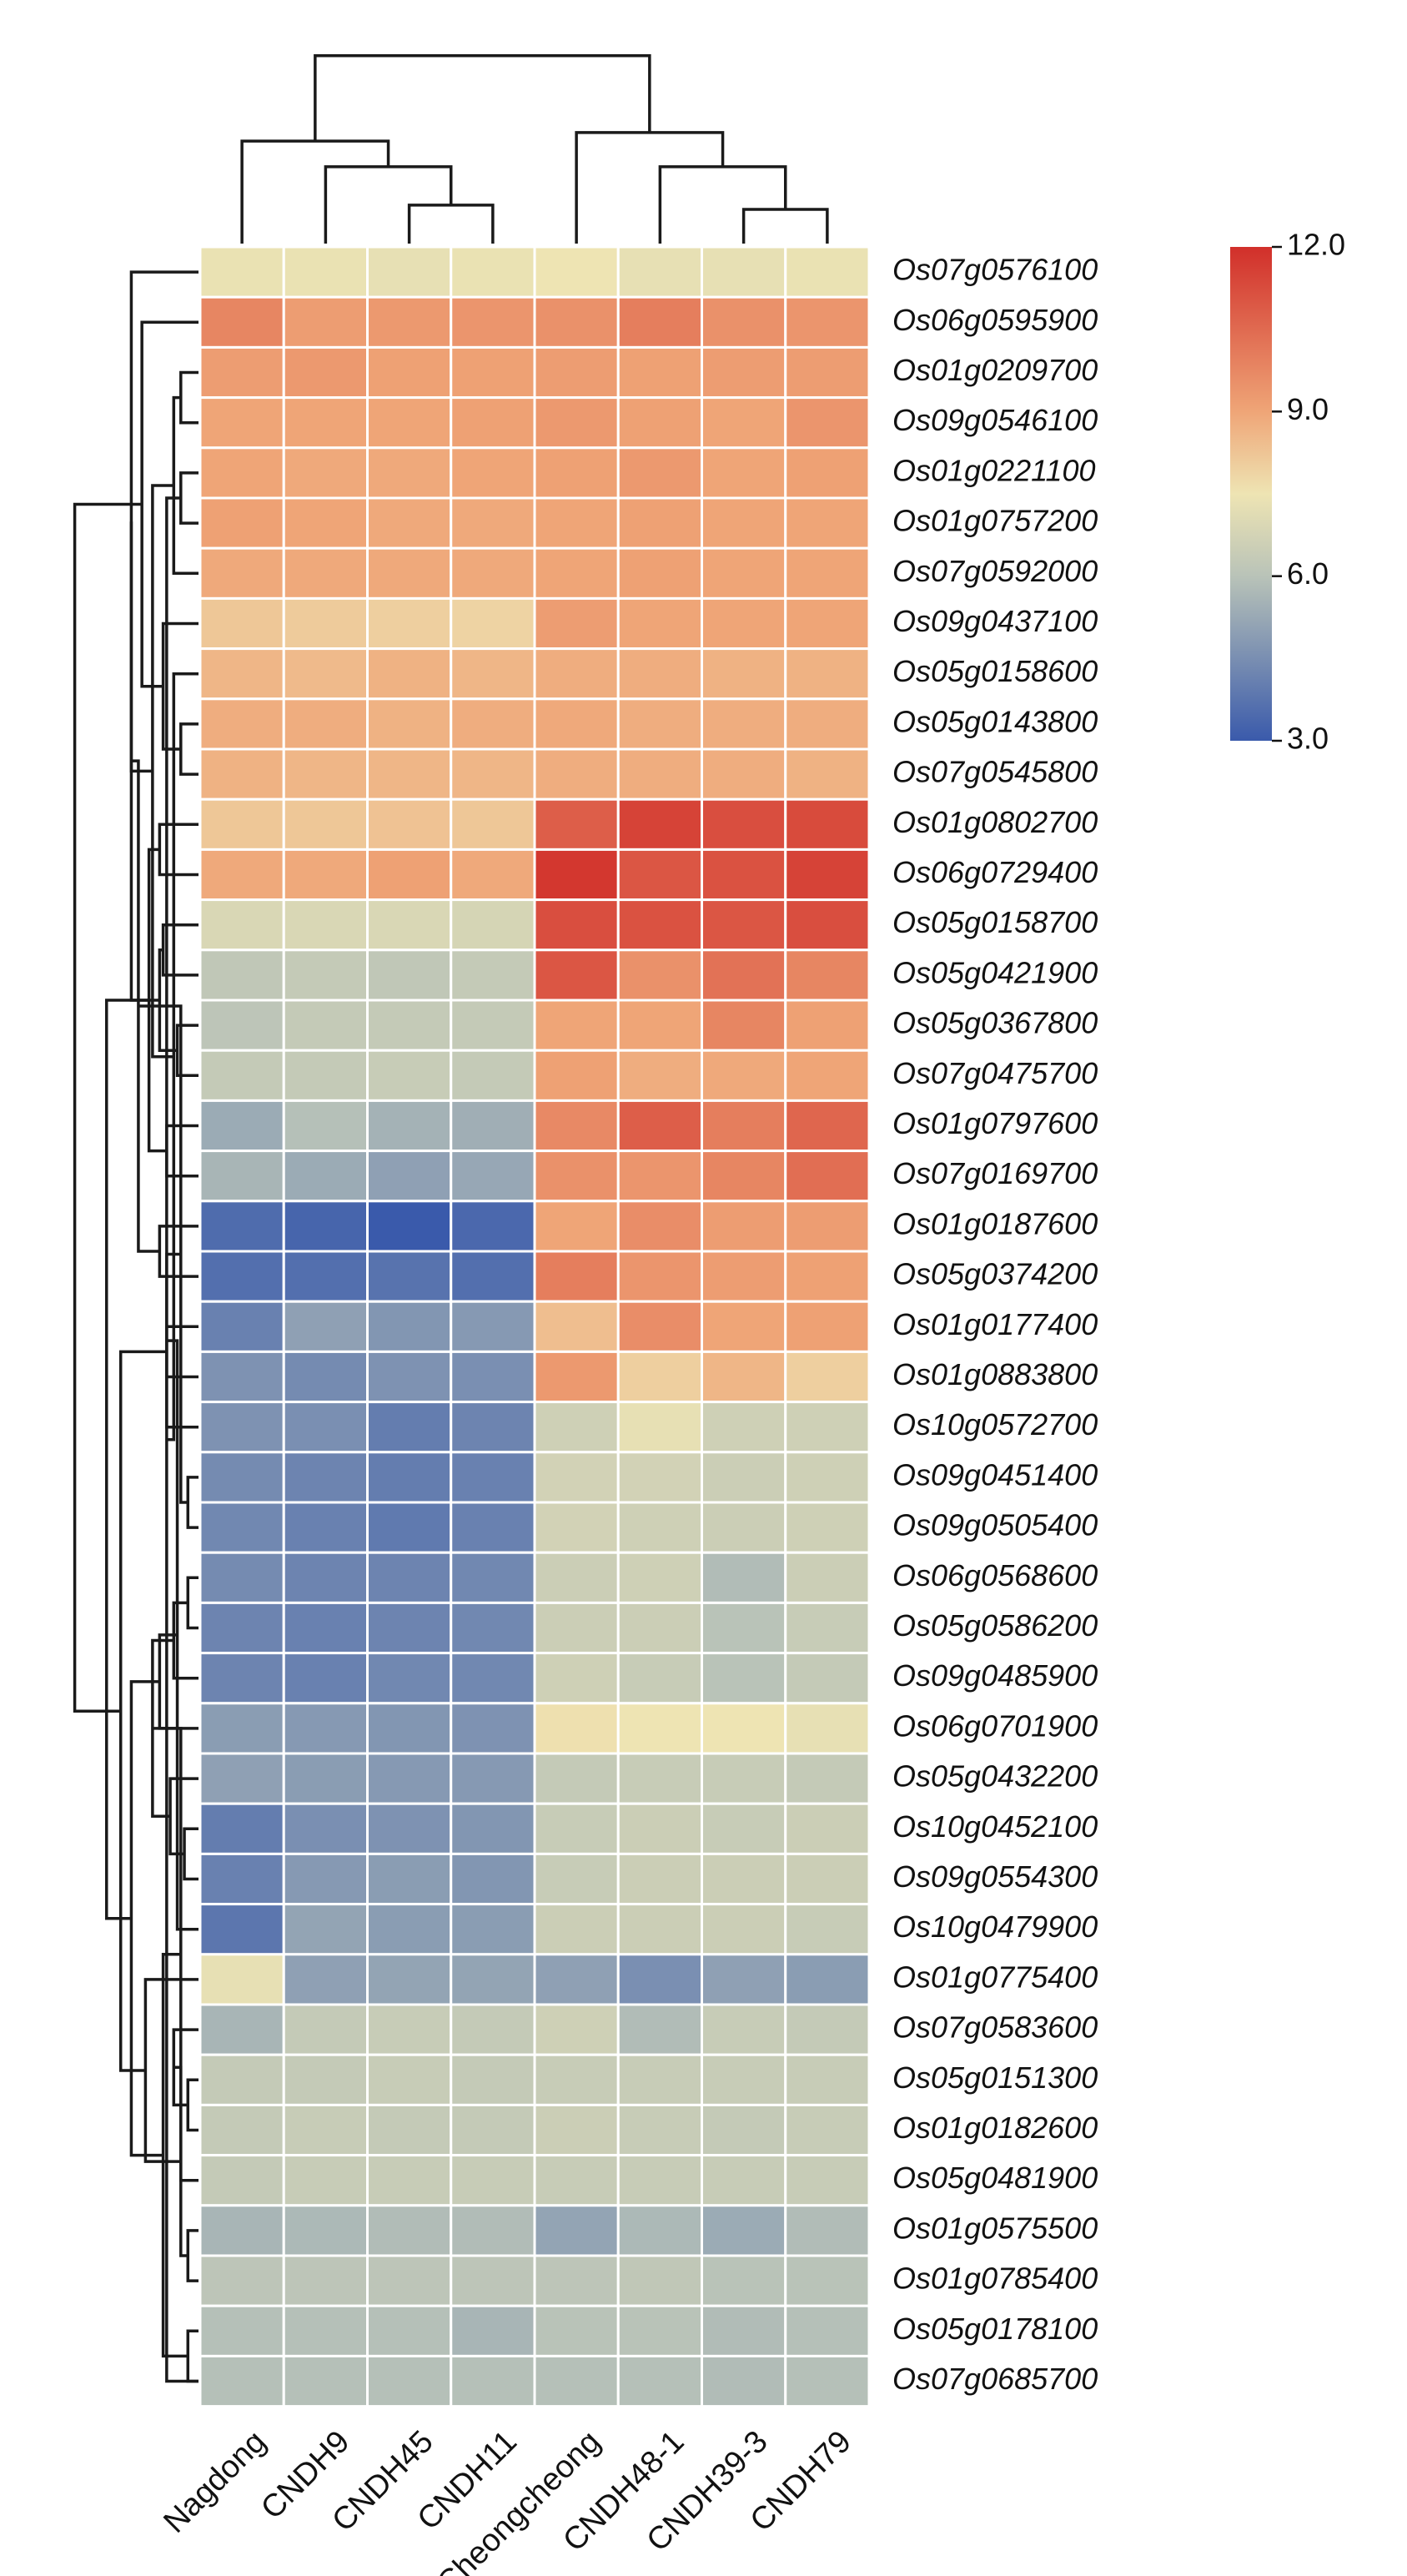 Image resolution: width=1407 pixels, height=2576 pixels. Describe the element at coordinates (493, 824) in the screenshot. I see `heatmap-cell-Os01g0802700-CNDH11` at that location.